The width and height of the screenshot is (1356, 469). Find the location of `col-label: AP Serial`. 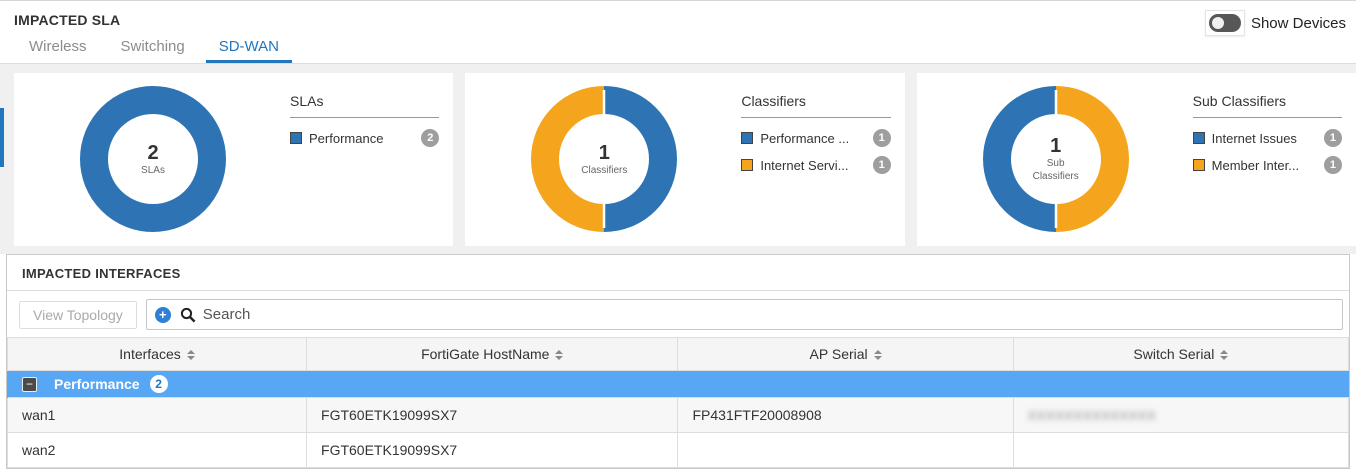

col-label: AP Serial is located at coordinates (838, 354).